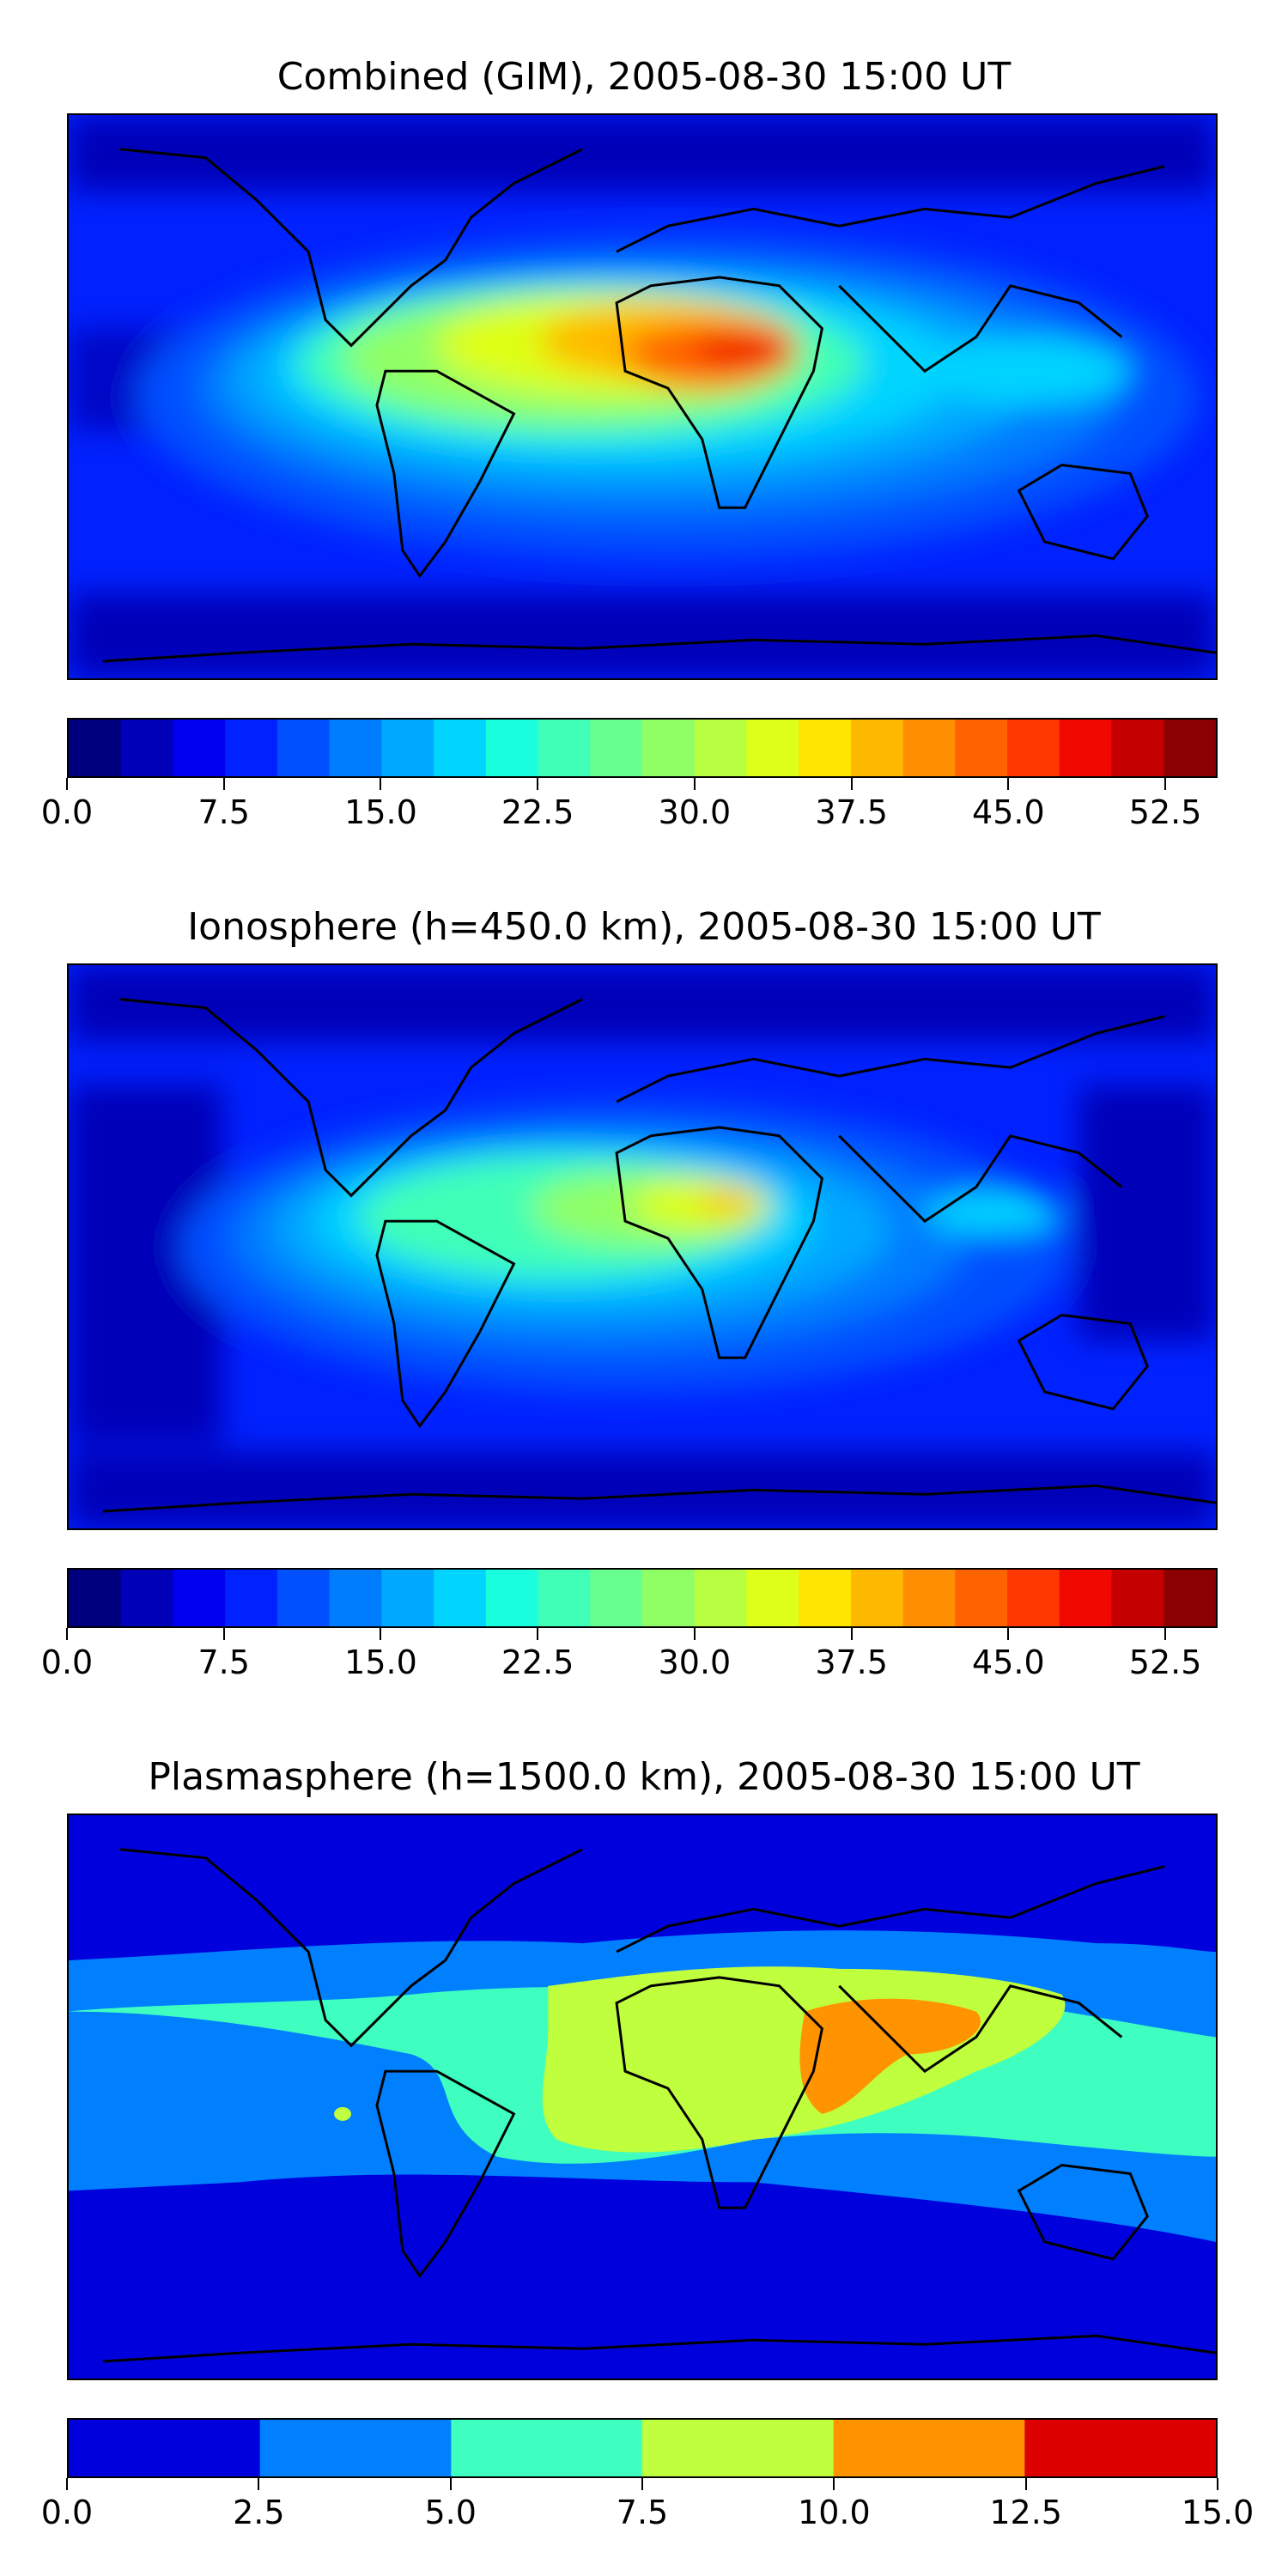 The image size is (1288, 2576). What do you see at coordinates (259, 2513) in the screenshot?
I see `colorbar-tick-label: 2.5` at bounding box center [259, 2513].